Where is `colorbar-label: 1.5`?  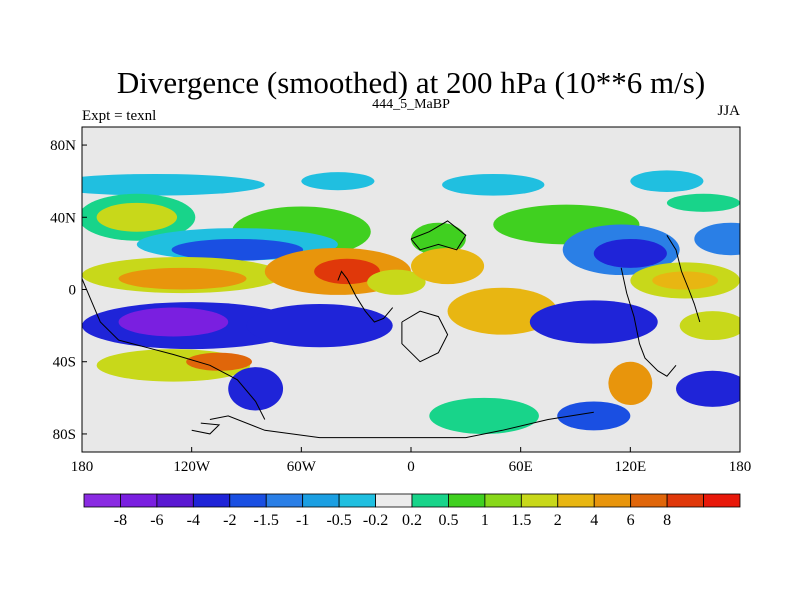
colorbar-label: 1.5 is located at coordinates (521, 520).